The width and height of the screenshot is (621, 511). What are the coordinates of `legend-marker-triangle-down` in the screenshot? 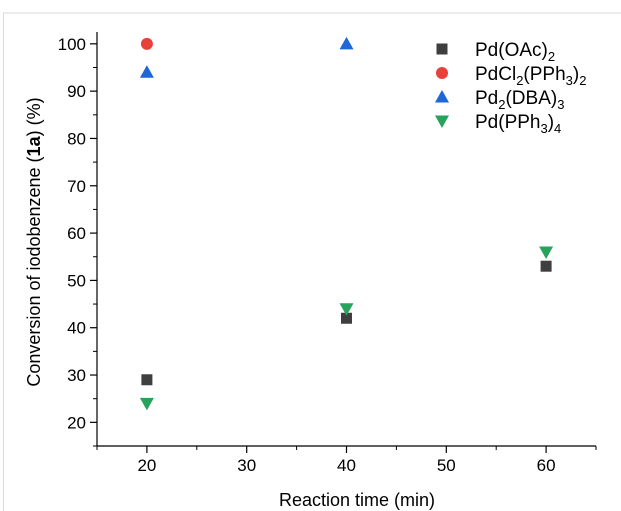 It's located at (442, 121).